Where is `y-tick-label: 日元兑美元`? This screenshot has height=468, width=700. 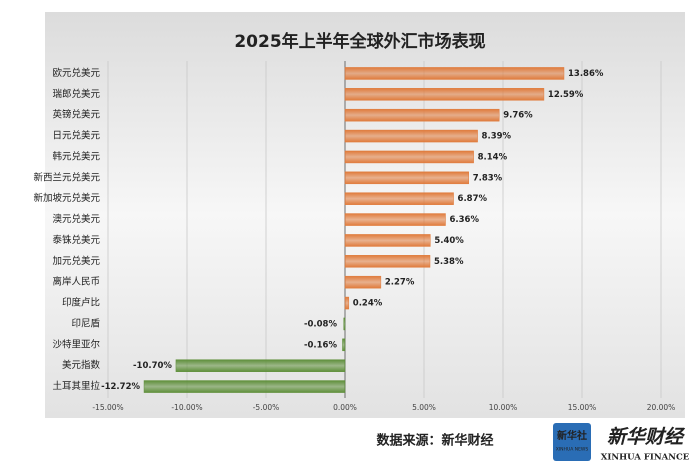
y-tick-label: 日元兑美元 is located at coordinates (76, 136).